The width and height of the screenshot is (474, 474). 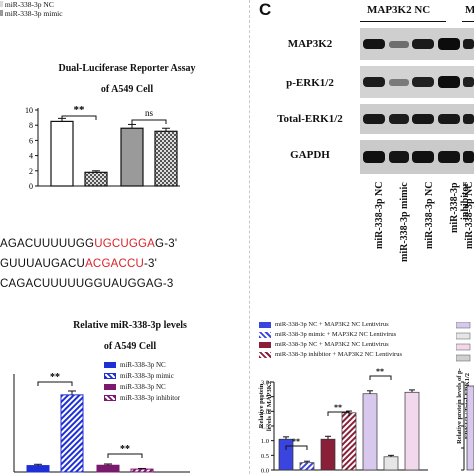 I want to click on y-tick-label: 3.0, so click(x=265, y=383).